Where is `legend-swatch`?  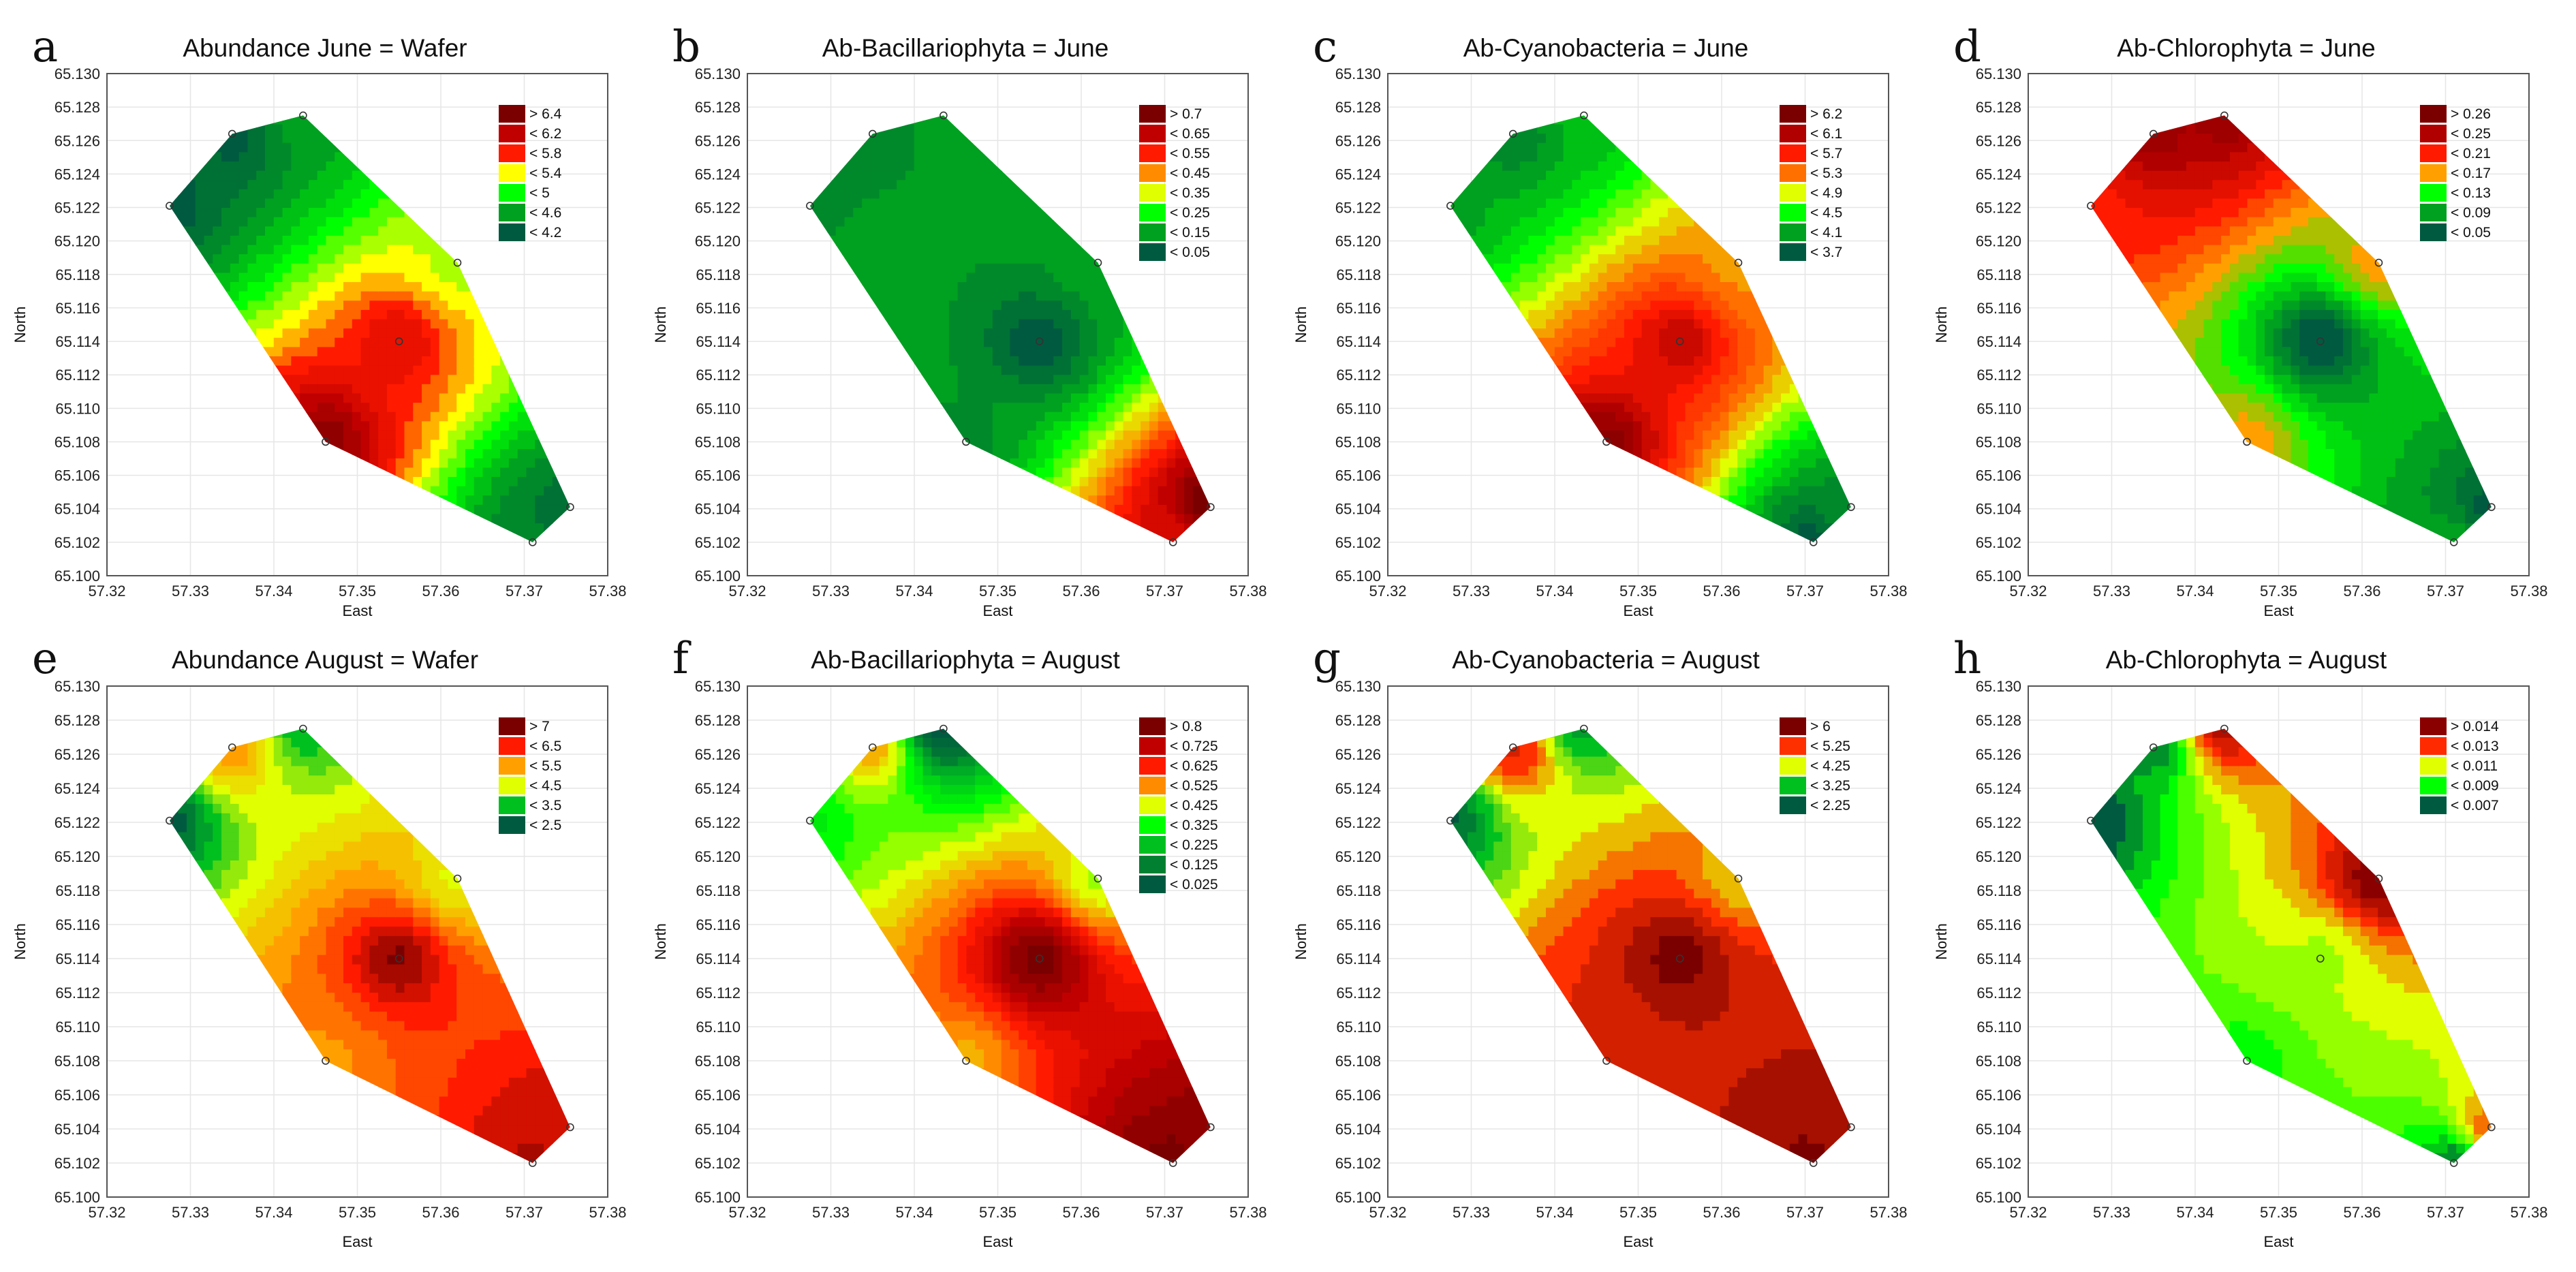 legend-swatch is located at coordinates (512, 212).